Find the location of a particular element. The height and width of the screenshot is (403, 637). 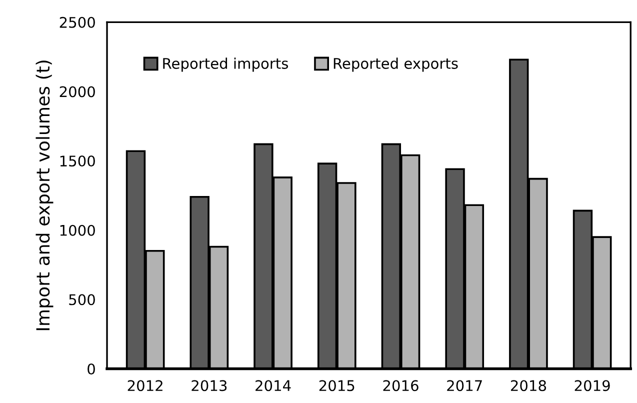

x-tick-label: 2015 is located at coordinates (336, 386).